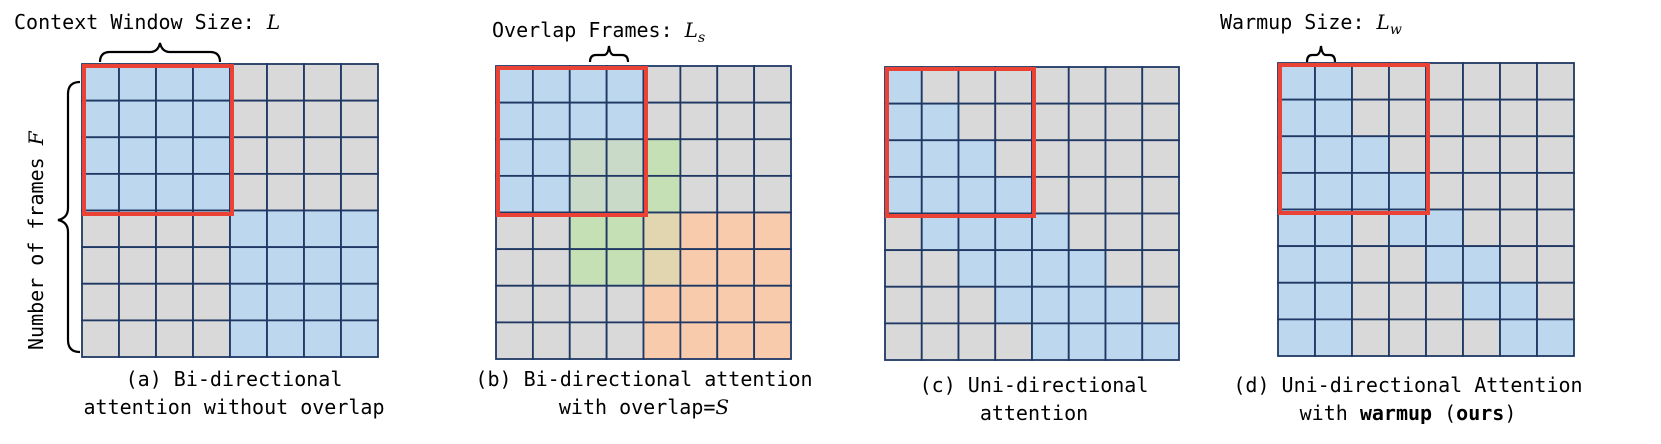  I want to click on panel-a-caption-line2: attention without overlap, so click(233, 407).